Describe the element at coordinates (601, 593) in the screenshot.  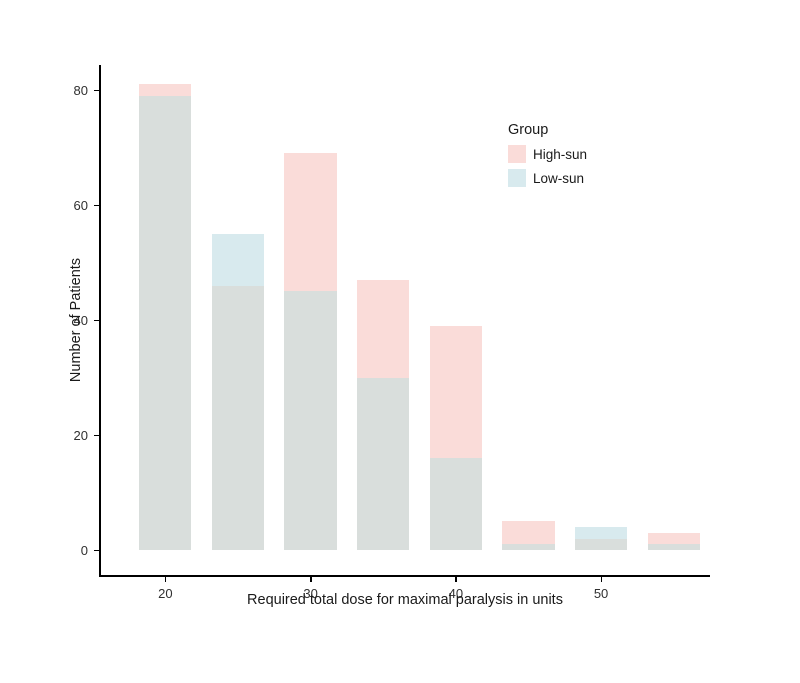
I see `x-tick-label: 50` at that location.